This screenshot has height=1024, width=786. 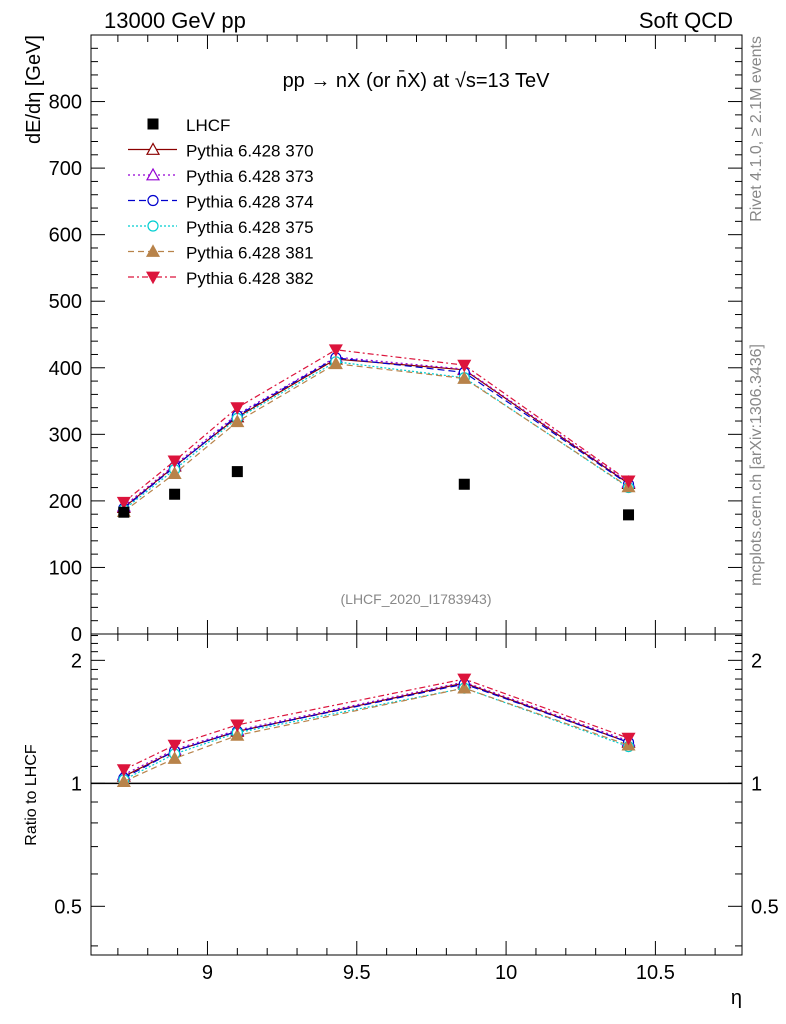 I want to click on mcplots-text: mcplots.cern.ch [arXiv:1306.3436], so click(x=756, y=465).